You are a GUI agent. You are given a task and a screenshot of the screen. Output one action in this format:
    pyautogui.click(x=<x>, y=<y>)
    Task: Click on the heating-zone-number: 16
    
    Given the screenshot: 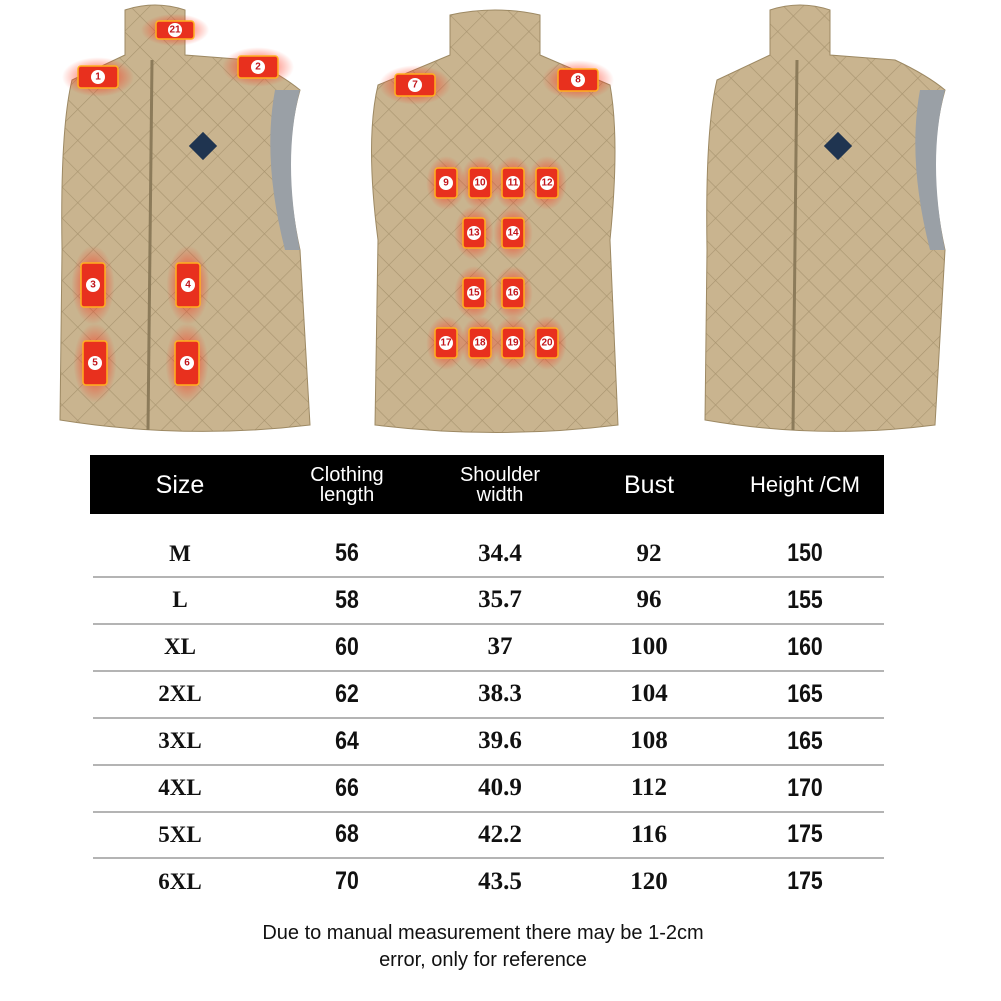 What is the action you would take?
    pyautogui.click(x=513, y=293)
    